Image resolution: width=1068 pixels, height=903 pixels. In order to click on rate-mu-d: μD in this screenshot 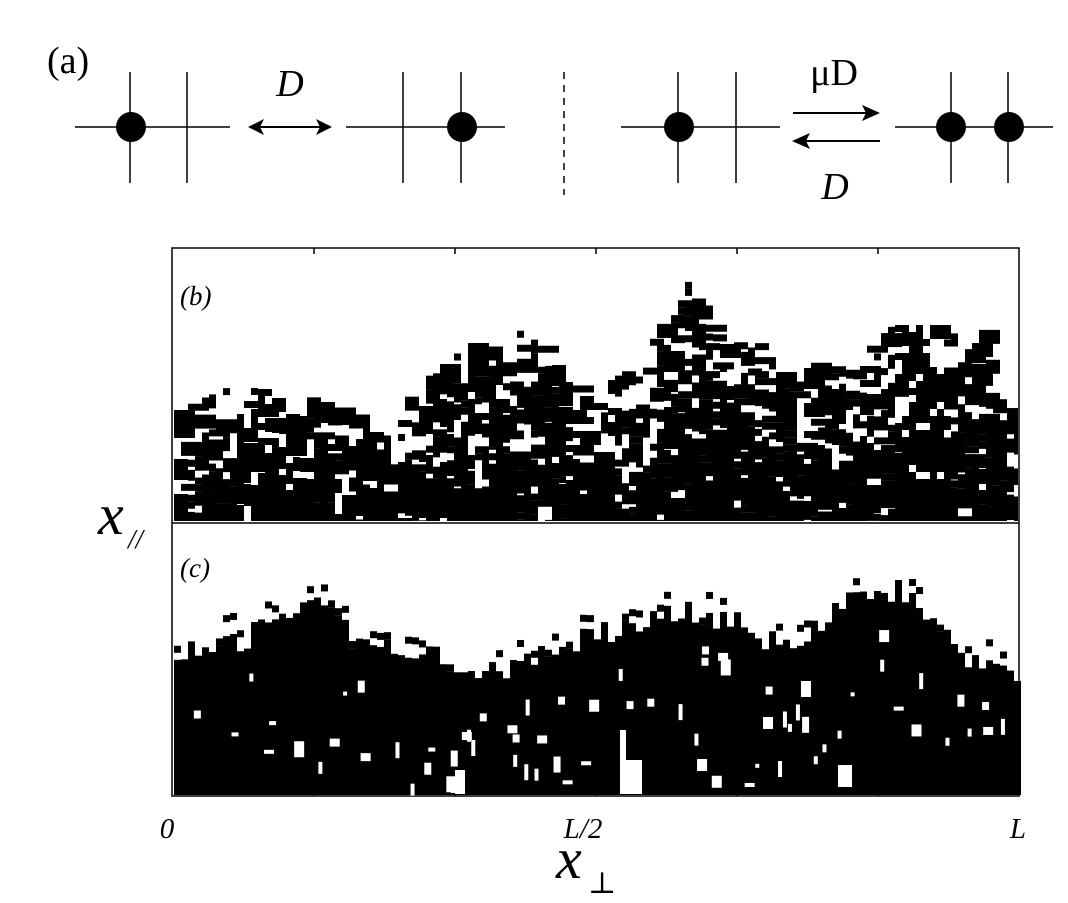, I will do `click(834, 73)`.